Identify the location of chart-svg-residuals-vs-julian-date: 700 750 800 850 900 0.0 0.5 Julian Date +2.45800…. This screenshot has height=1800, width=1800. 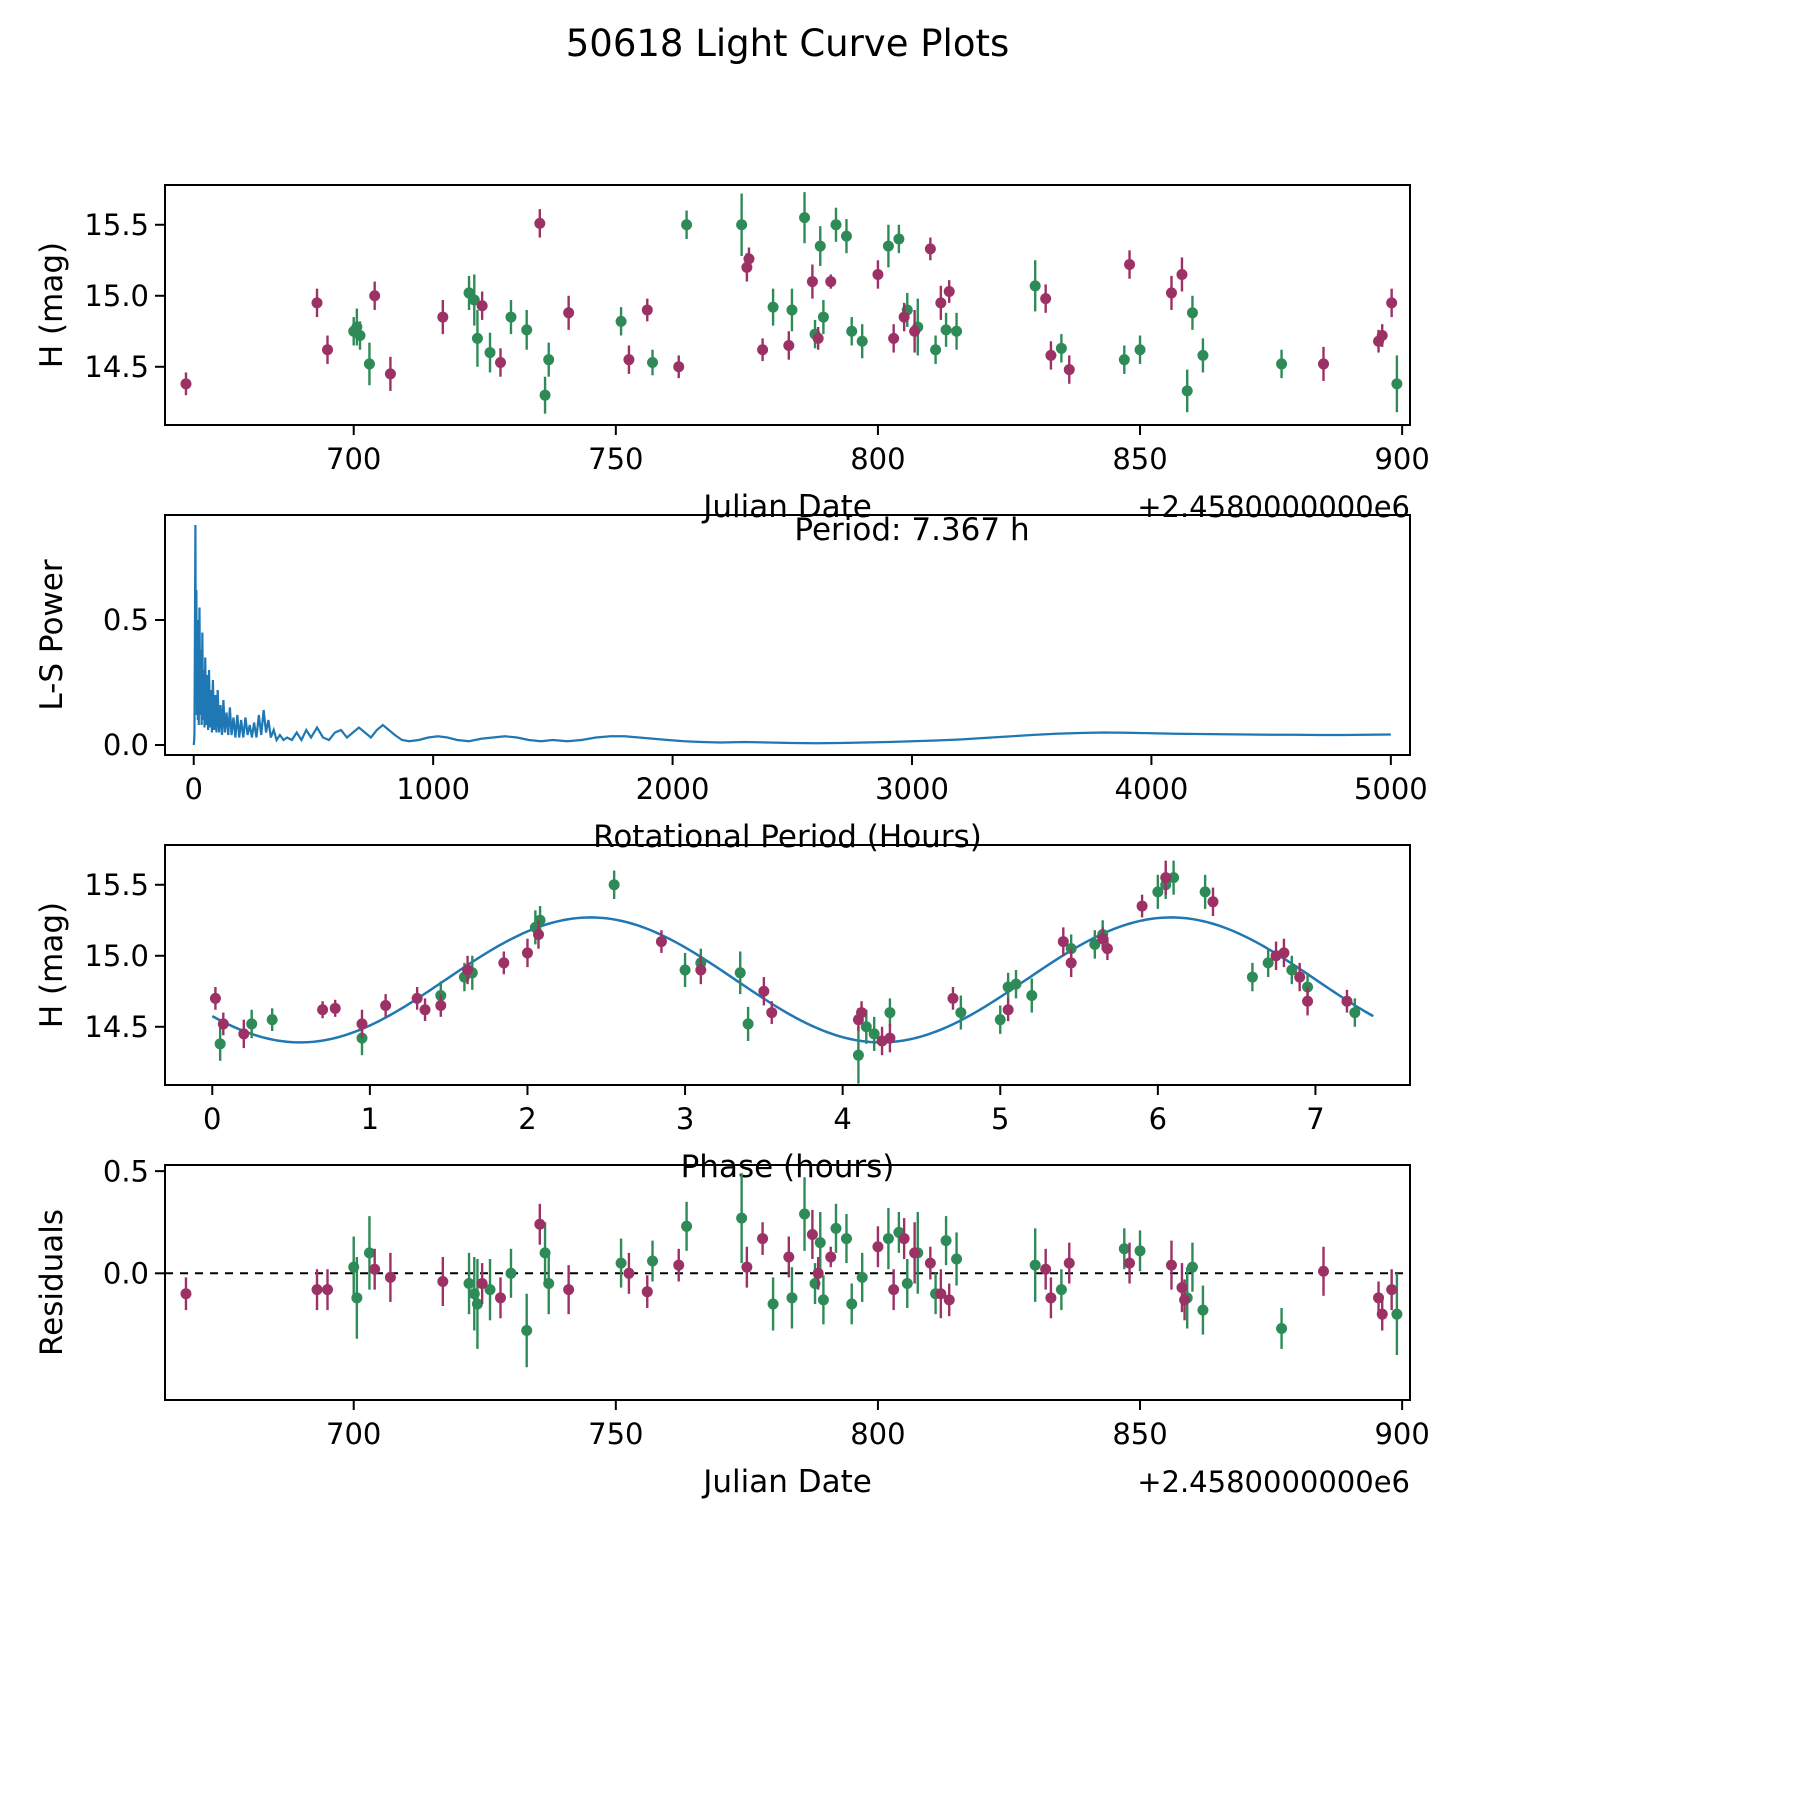
(732, 1327).